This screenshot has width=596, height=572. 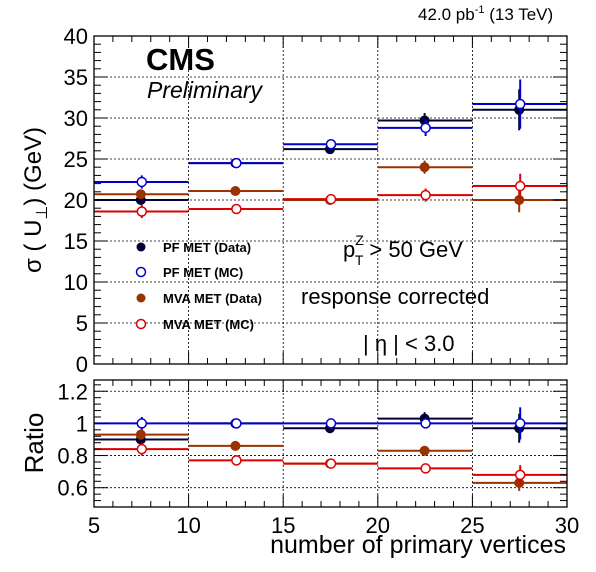 What do you see at coordinates (180, 59) in the screenshot?
I see `cms-logo: CMS` at bounding box center [180, 59].